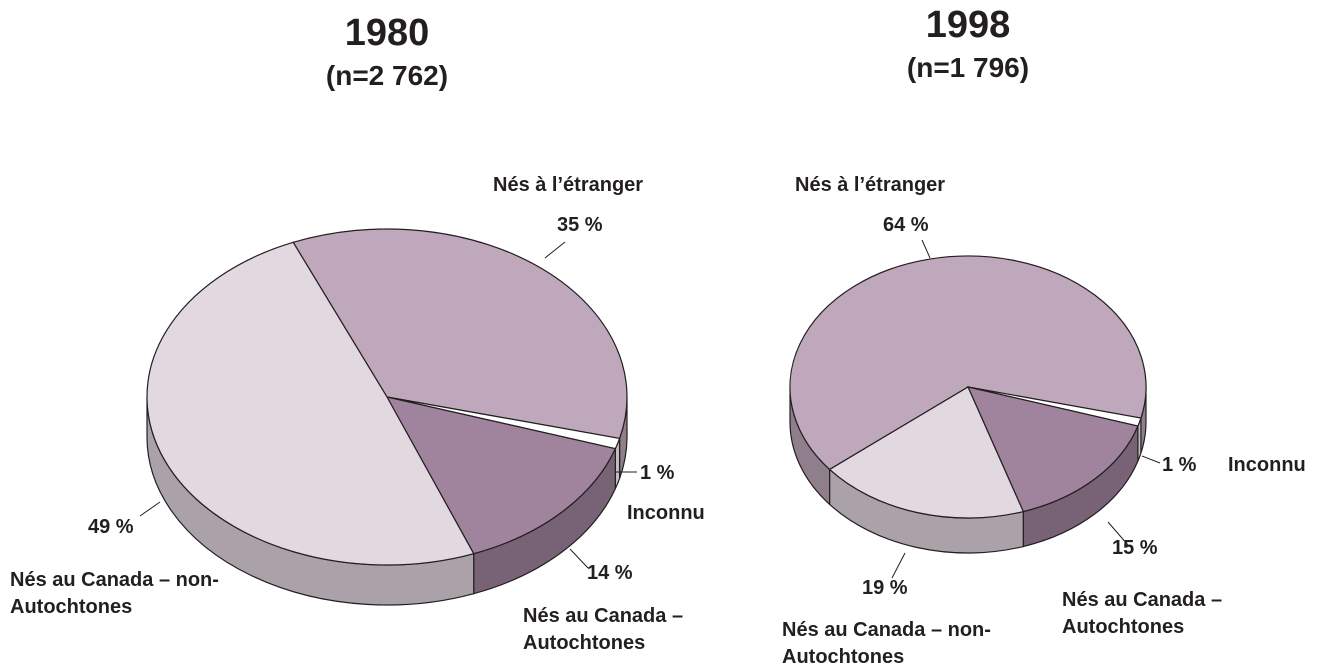 Image resolution: width=1343 pixels, height=669 pixels. I want to click on chart-title: 1998, so click(968, 25).